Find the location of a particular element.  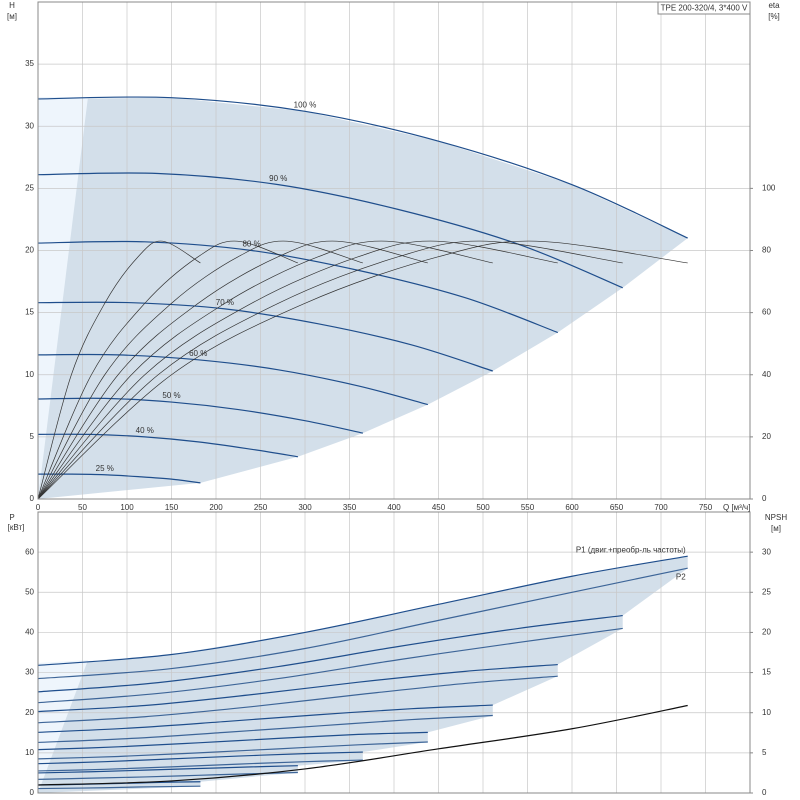

x-tick-label: 0 is located at coordinates (38, 507).